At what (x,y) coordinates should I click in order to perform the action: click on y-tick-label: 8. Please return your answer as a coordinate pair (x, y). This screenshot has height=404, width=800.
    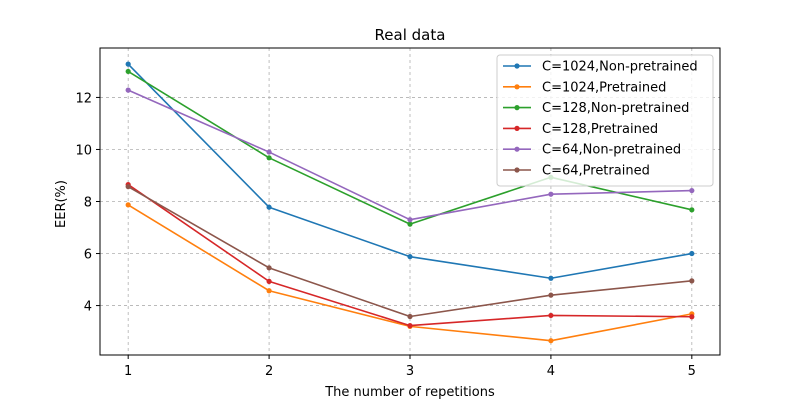
    Looking at the image, I should click on (88, 203).